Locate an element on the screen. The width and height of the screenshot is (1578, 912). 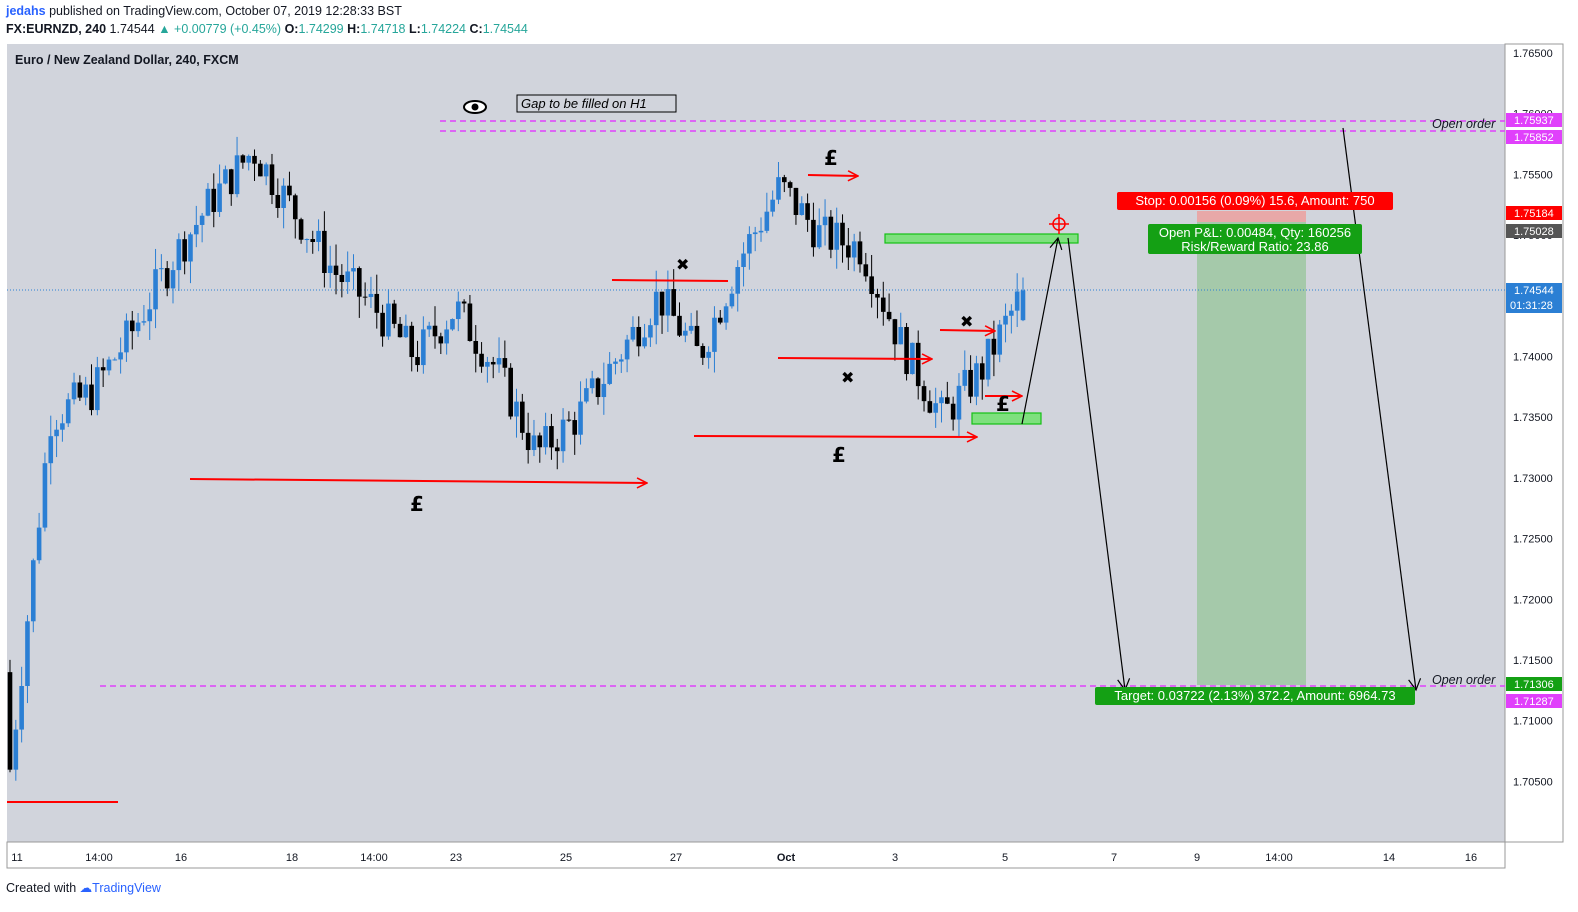
symbol-label: FX:EURNZD, 240 is located at coordinates (56, 29).